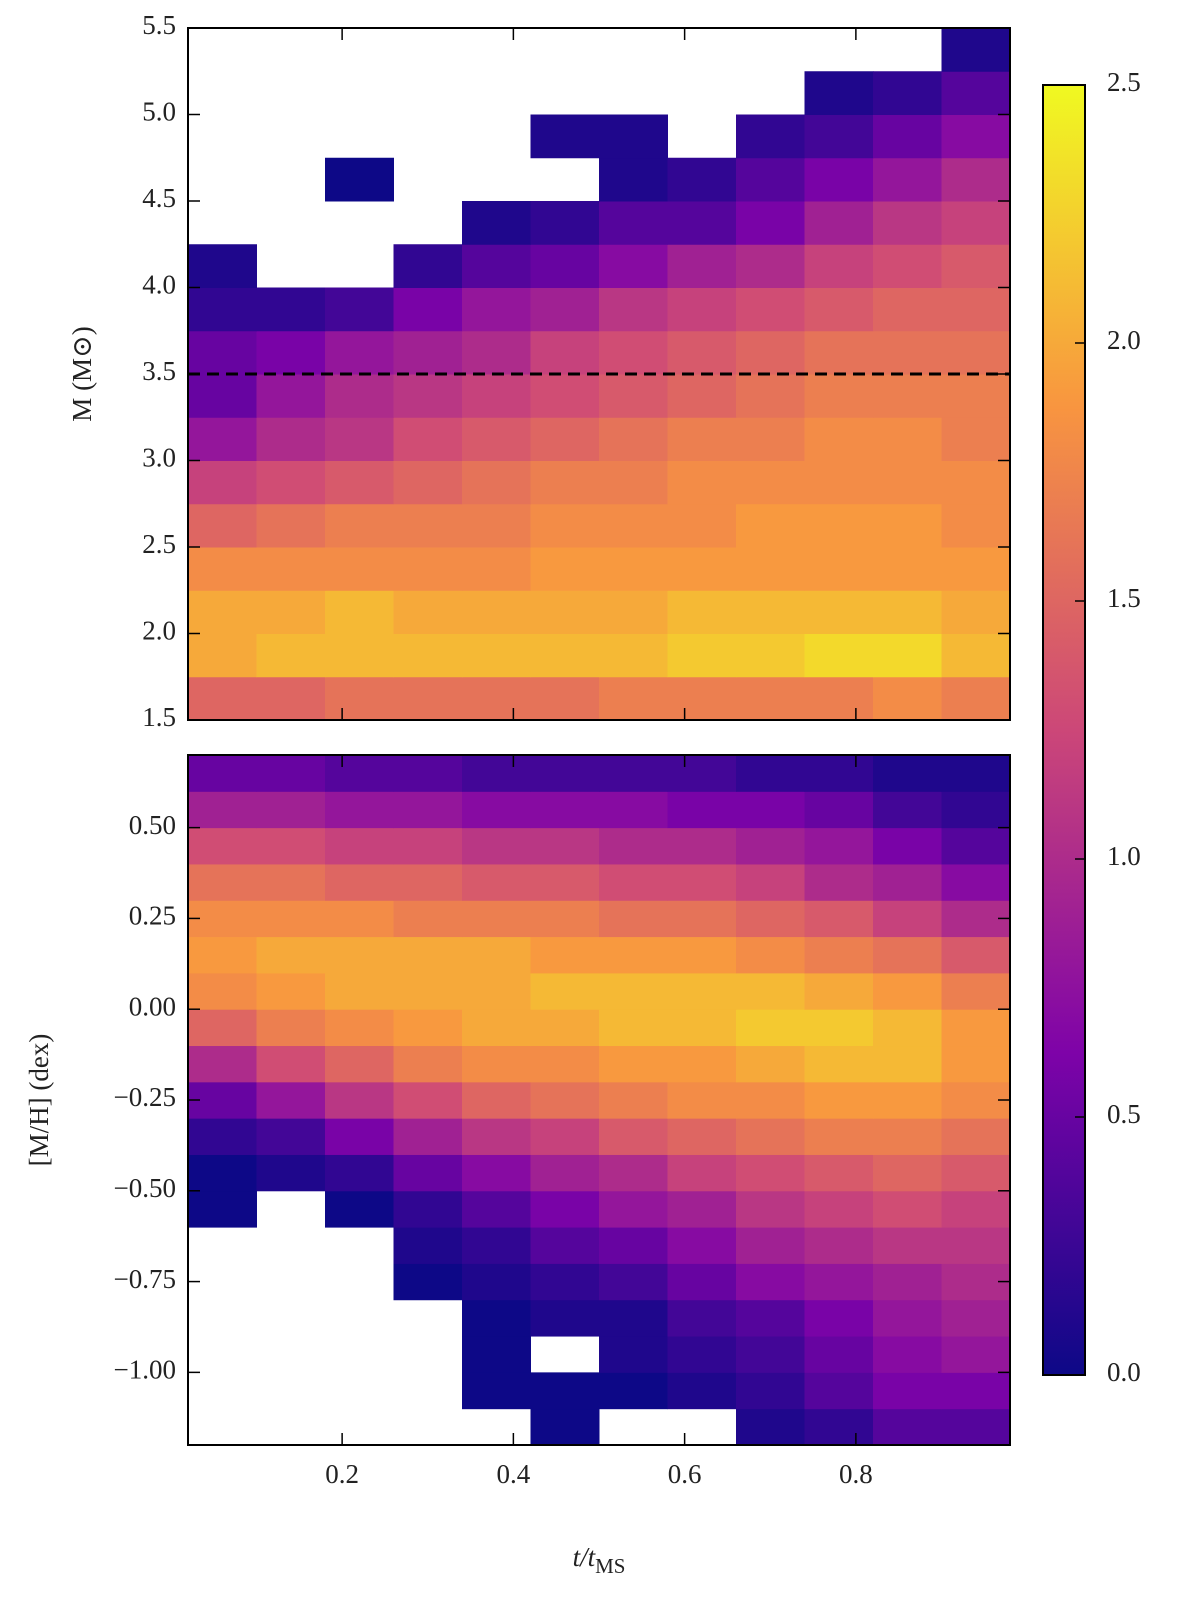 This screenshot has height=1604, width=1200. Describe the element at coordinates (1124, 1114) in the screenshot. I see `colorbar-tick-label: 0.5` at that location.